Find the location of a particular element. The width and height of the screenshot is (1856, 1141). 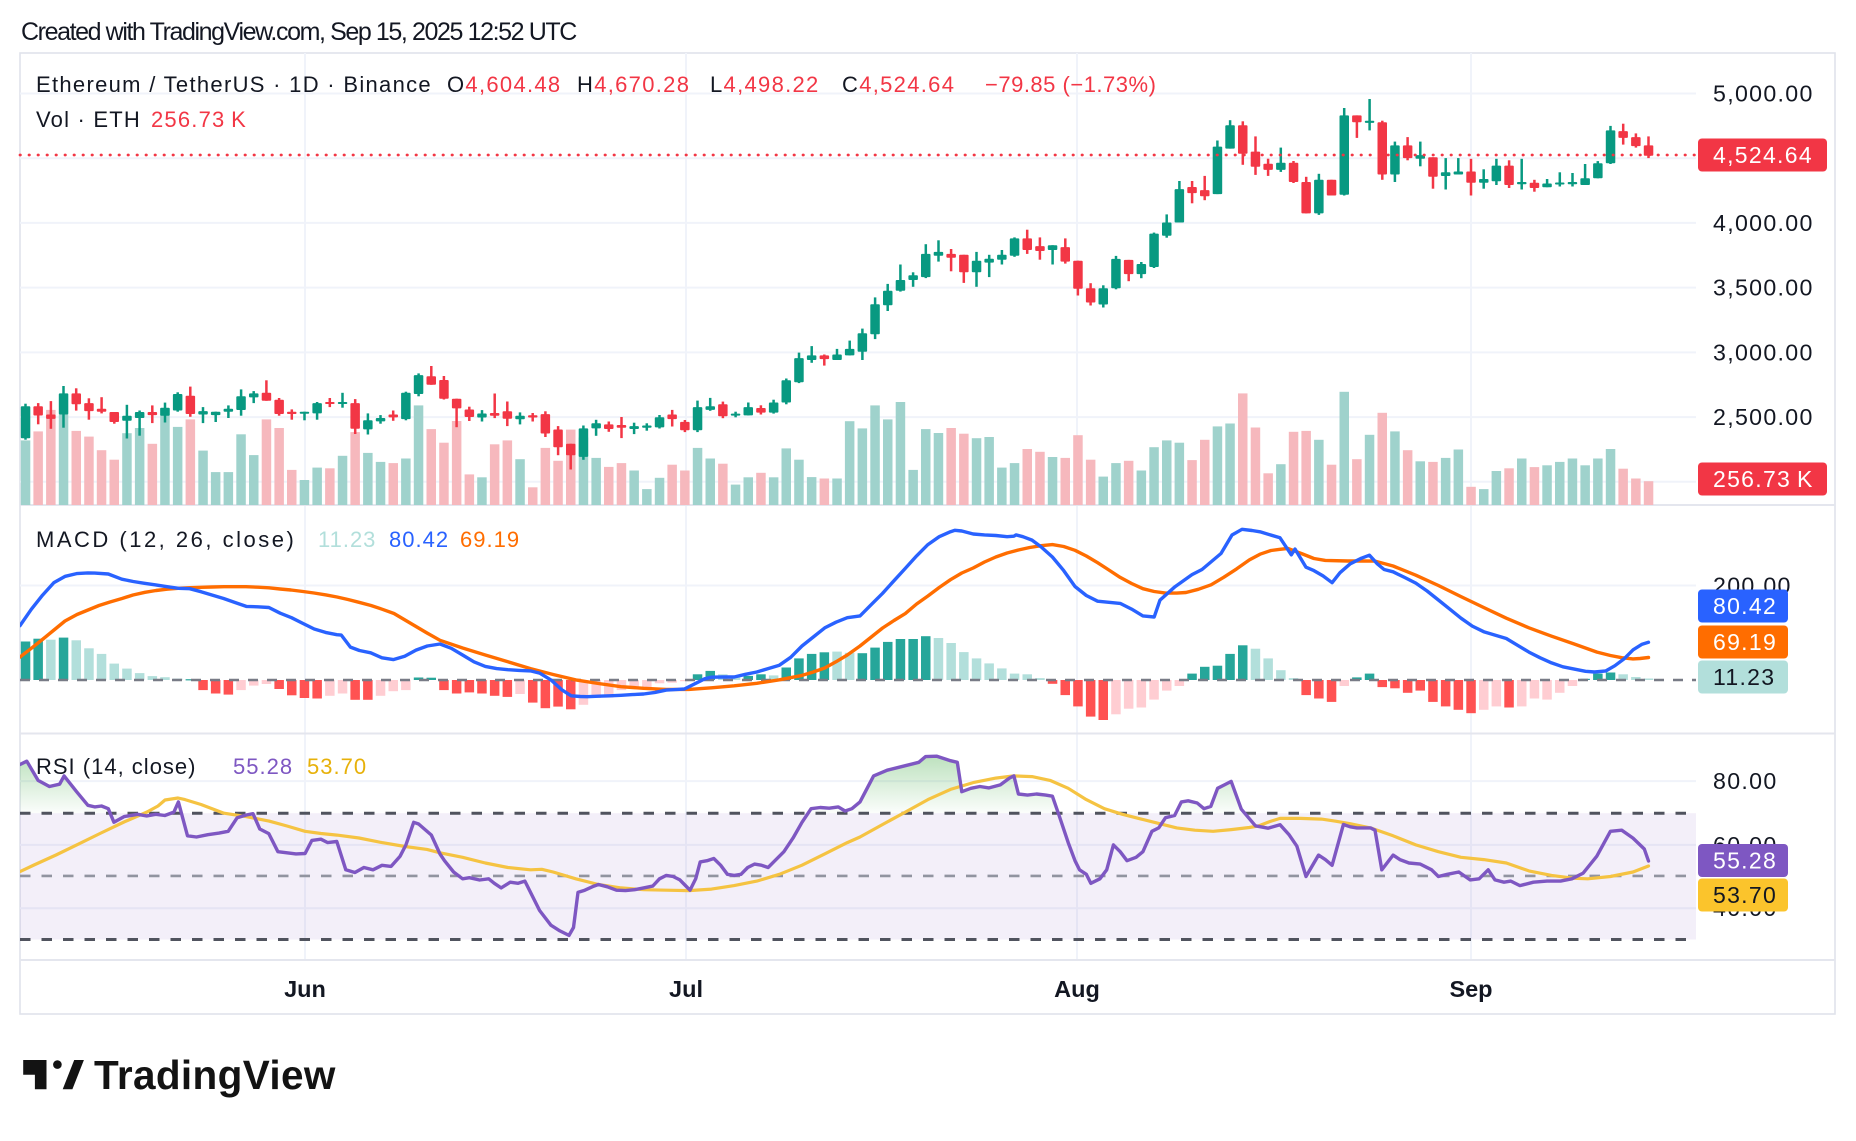

svg-text: −79.85 (−1.73%) is located at coordinates (1070, 84).